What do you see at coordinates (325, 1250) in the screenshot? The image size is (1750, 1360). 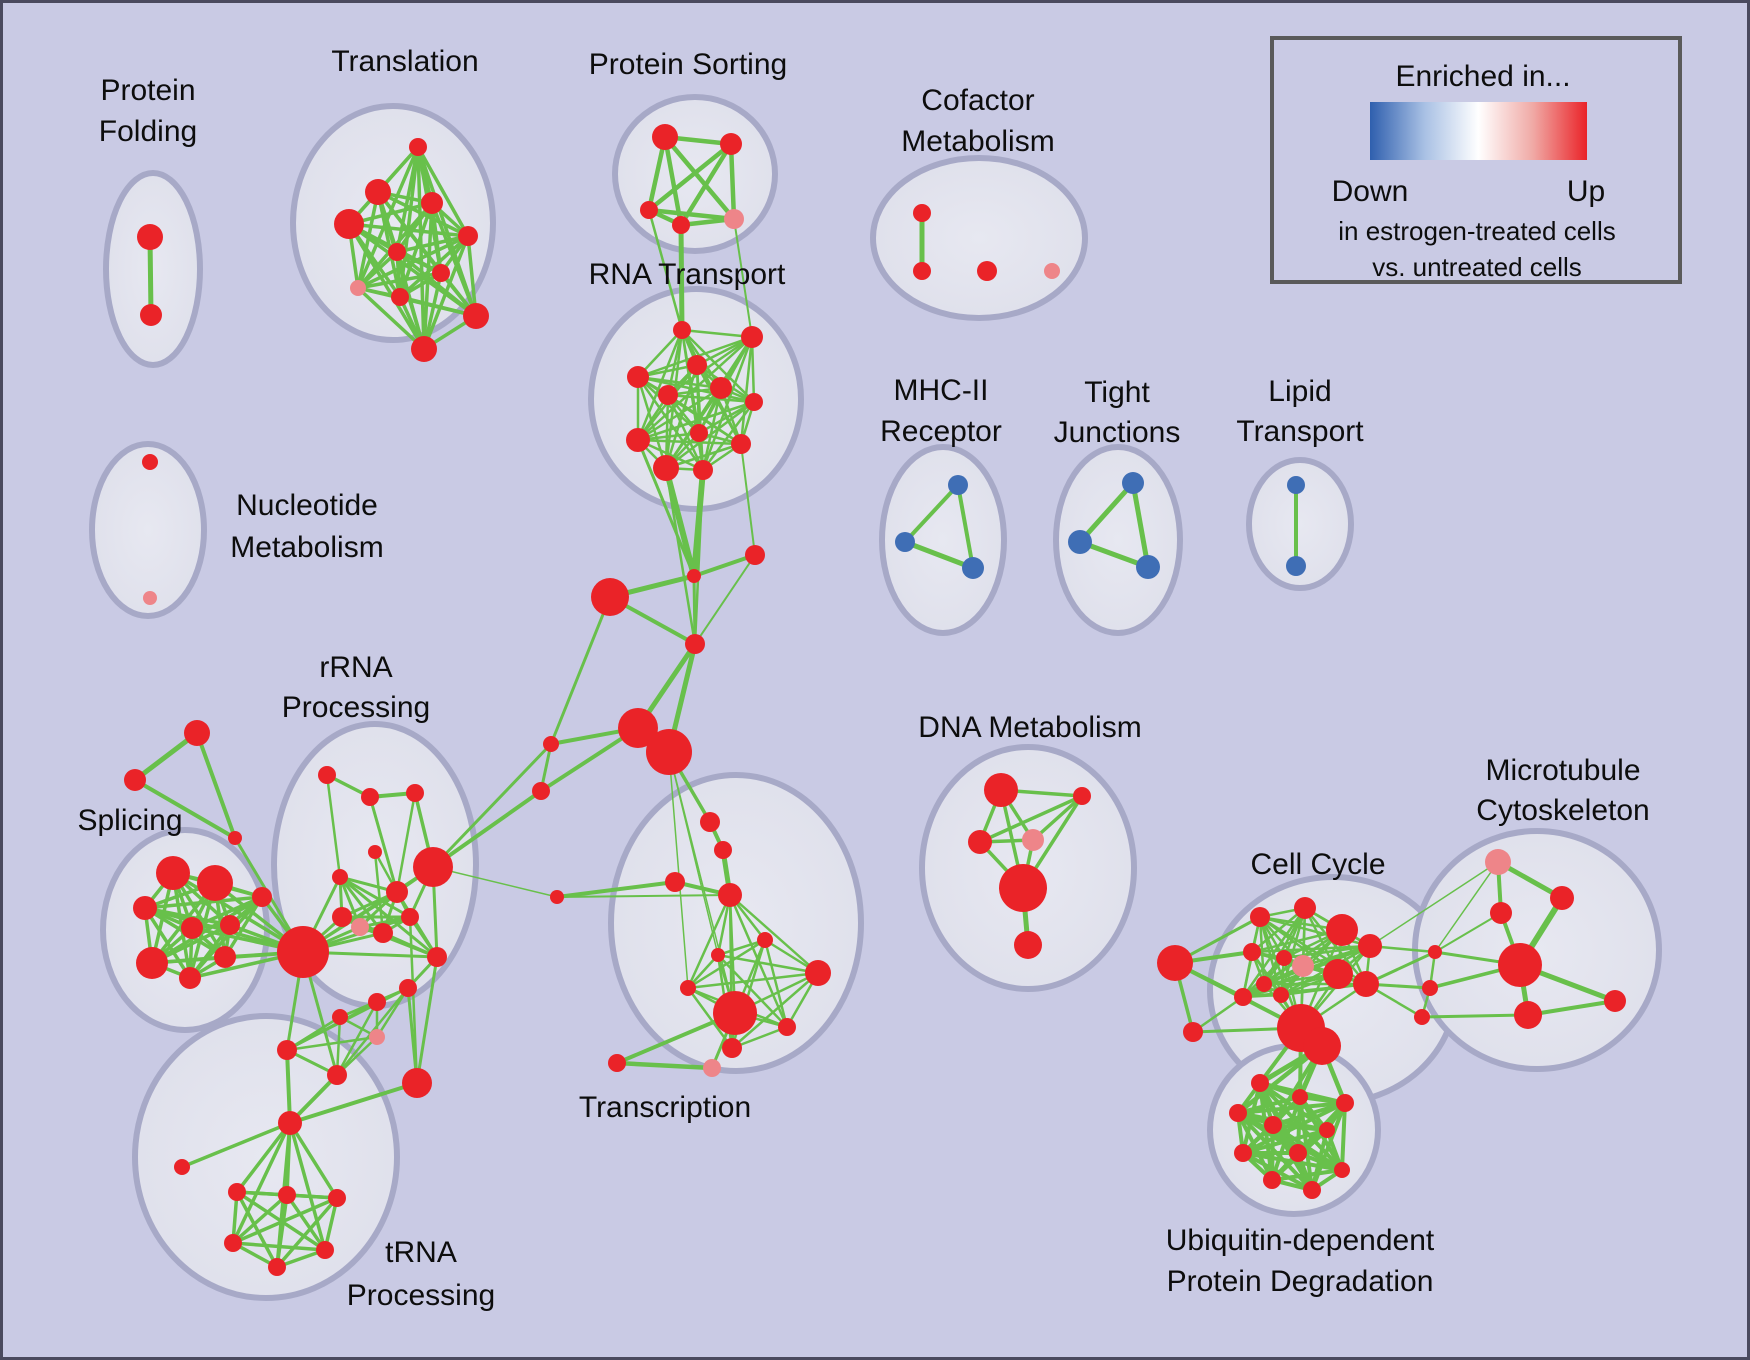 I see `network-node-u7` at bounding box center [325, 1250].